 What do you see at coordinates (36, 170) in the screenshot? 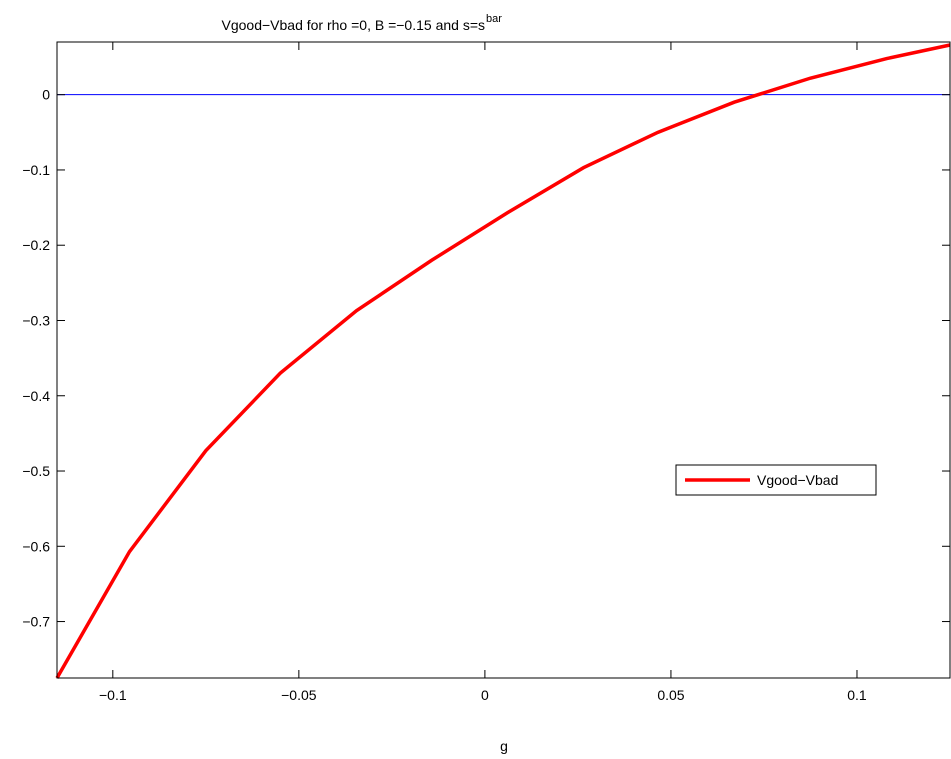
I see `y-tick-label: −0.1` at bounding box center [36, 170].